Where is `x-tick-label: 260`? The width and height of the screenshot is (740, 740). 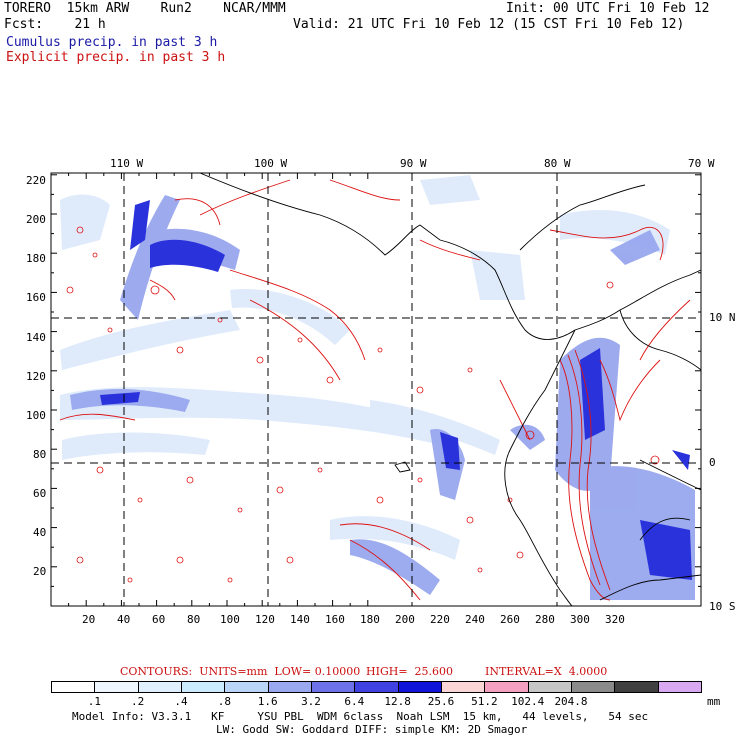 x-tick-label: 260 is located at coordinates (510, 619).